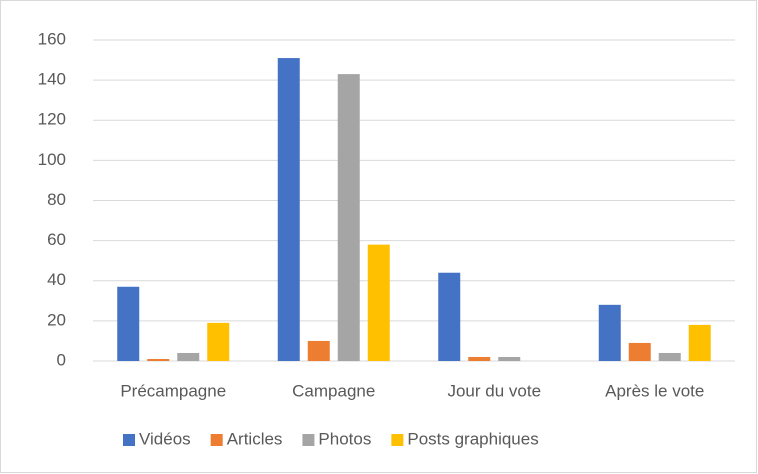 The height and width of the screenshot is (474, 758). Describe the element at coordinates (654, 390) in the screenshot. I see `x-tick-label: Après le vote` at that location.